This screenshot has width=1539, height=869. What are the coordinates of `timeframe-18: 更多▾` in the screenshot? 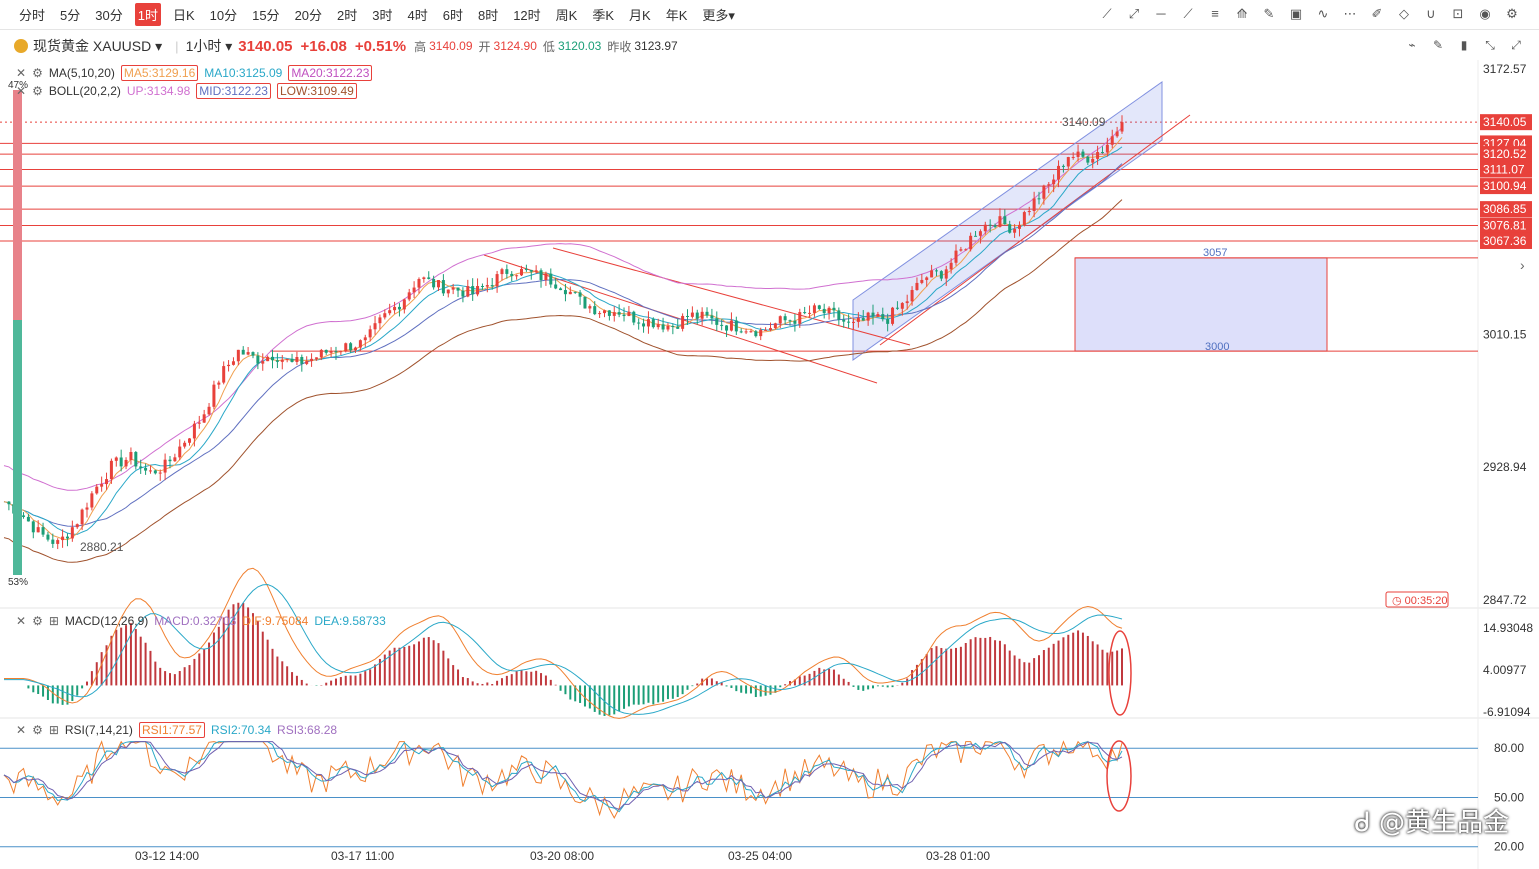 It's located at (718, 15).